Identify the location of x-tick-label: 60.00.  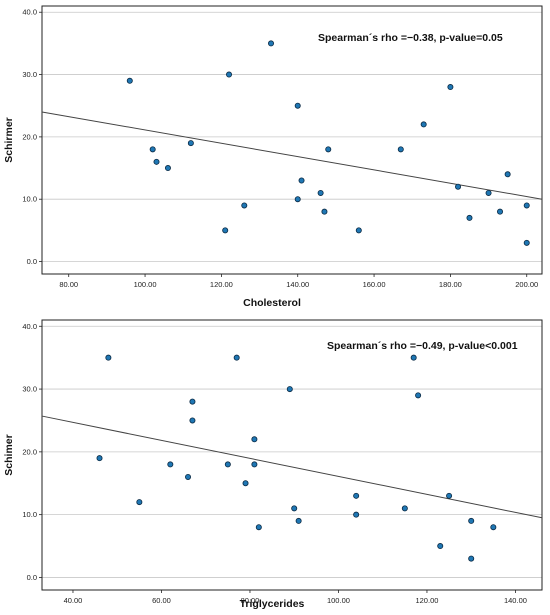
(161, 600).